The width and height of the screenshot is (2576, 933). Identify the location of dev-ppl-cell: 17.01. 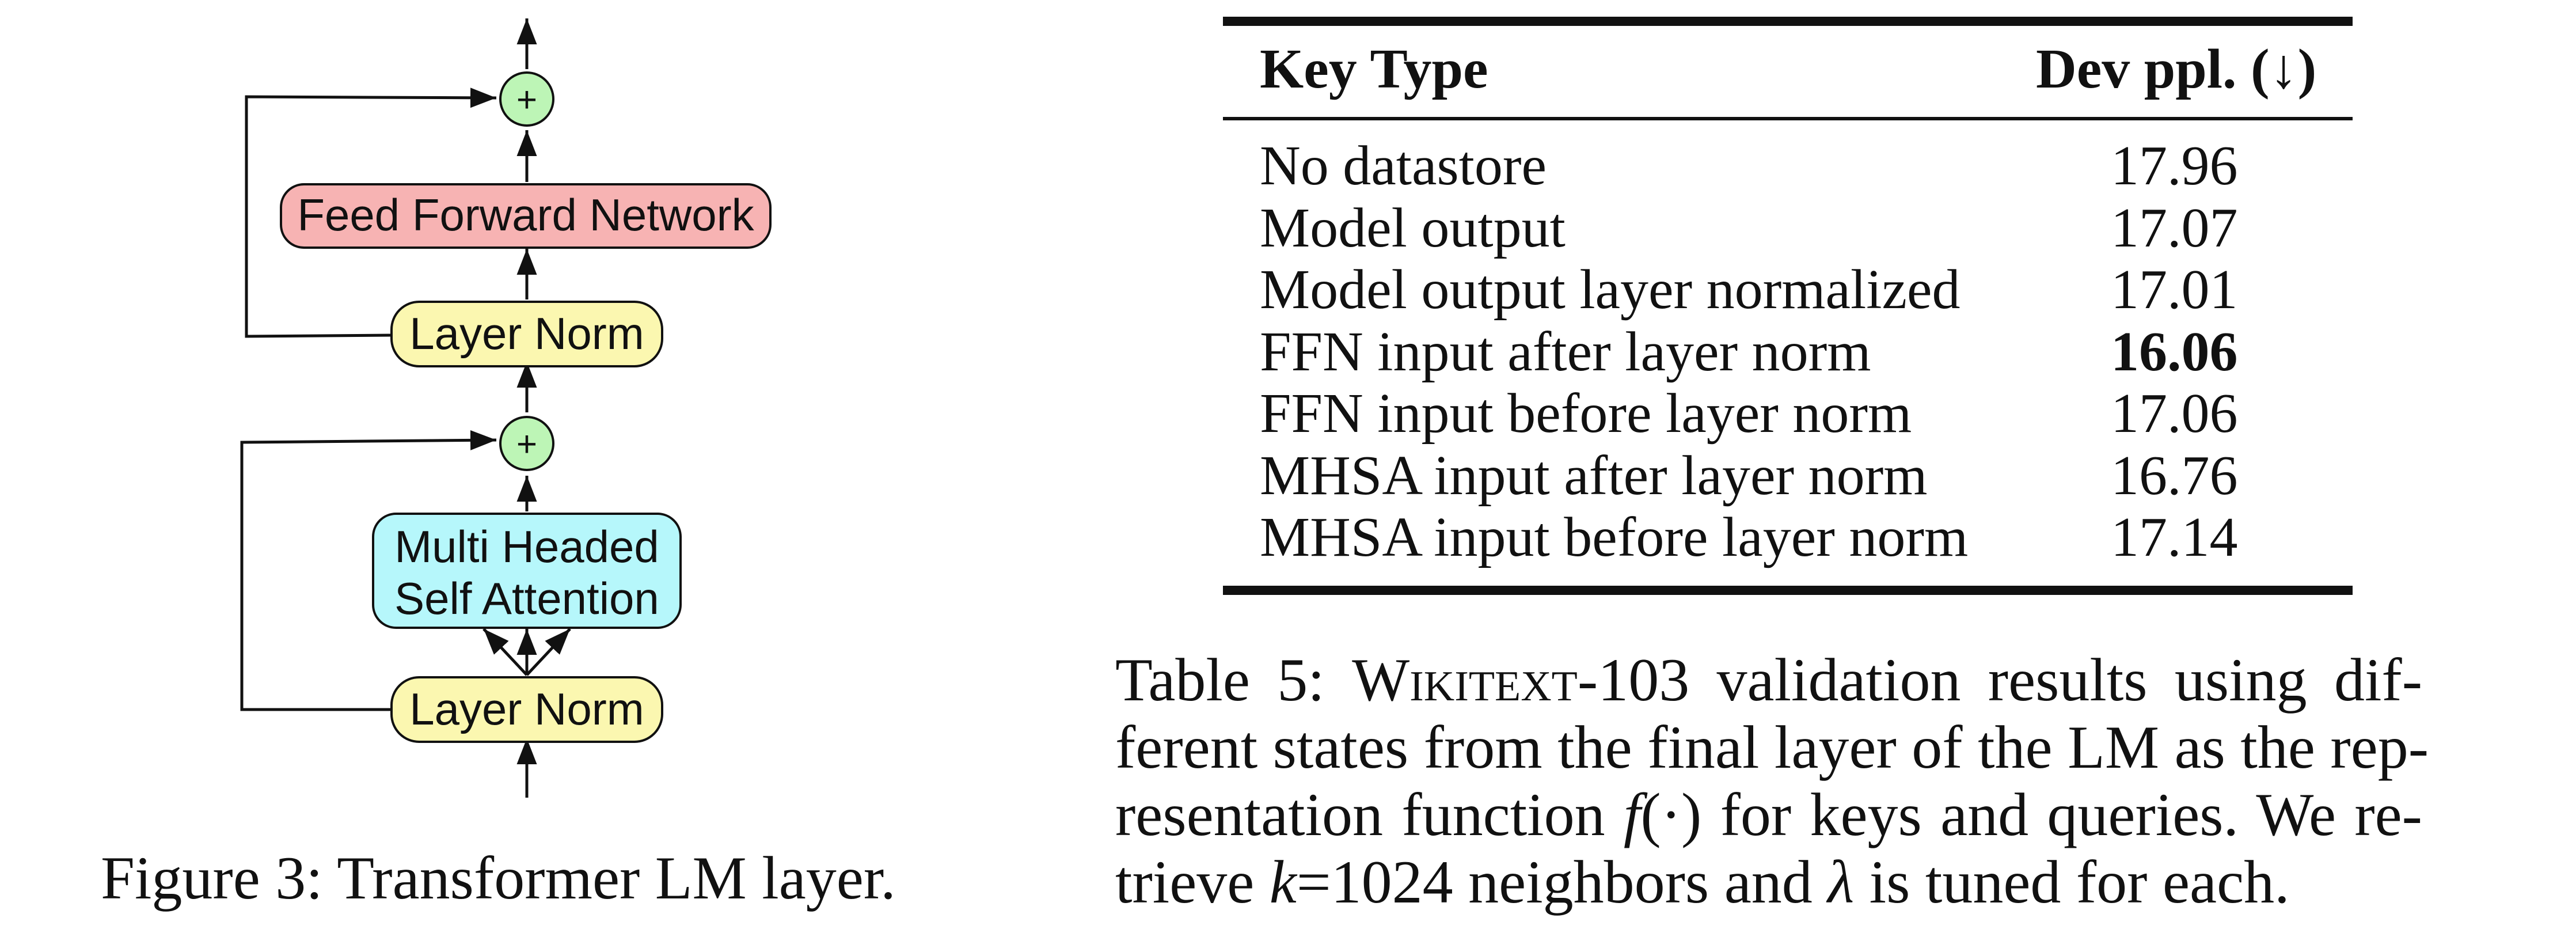
(2175, 290).